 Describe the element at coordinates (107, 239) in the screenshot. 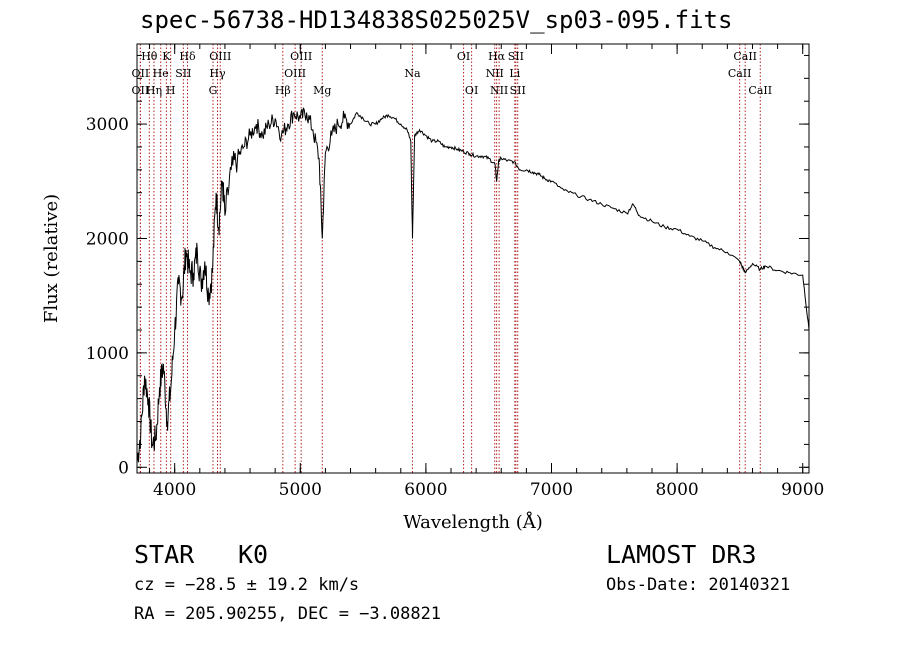

I see `y-tick-label-2: 2000` at that location.